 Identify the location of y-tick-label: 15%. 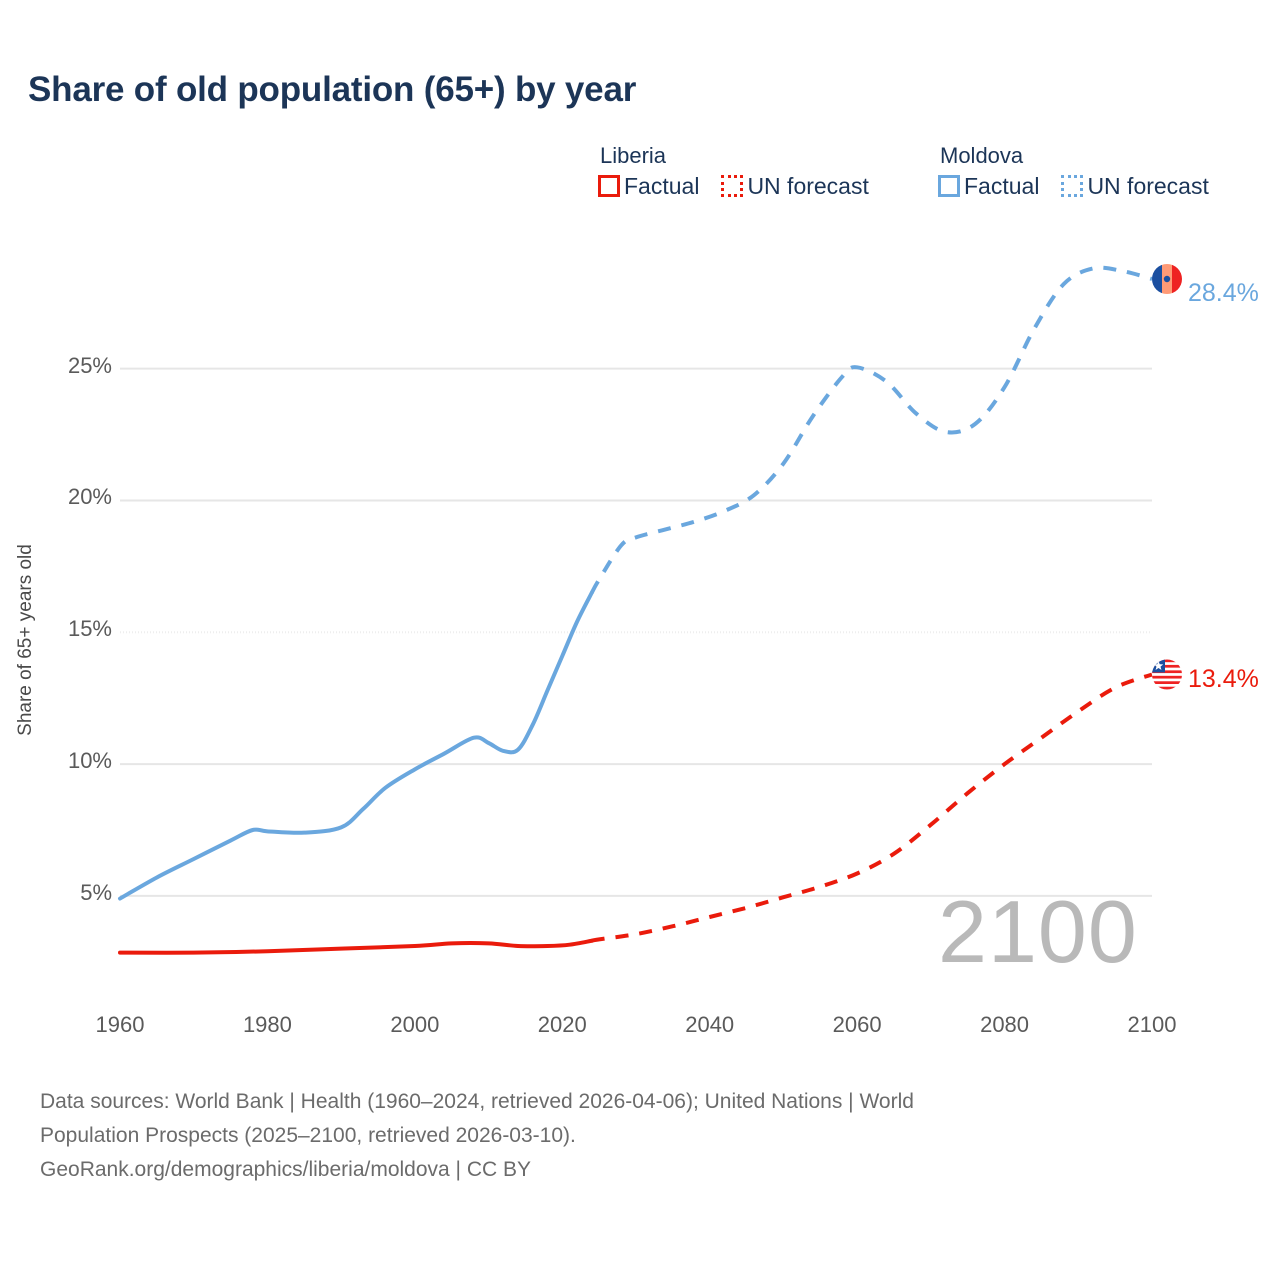
(89, 629).